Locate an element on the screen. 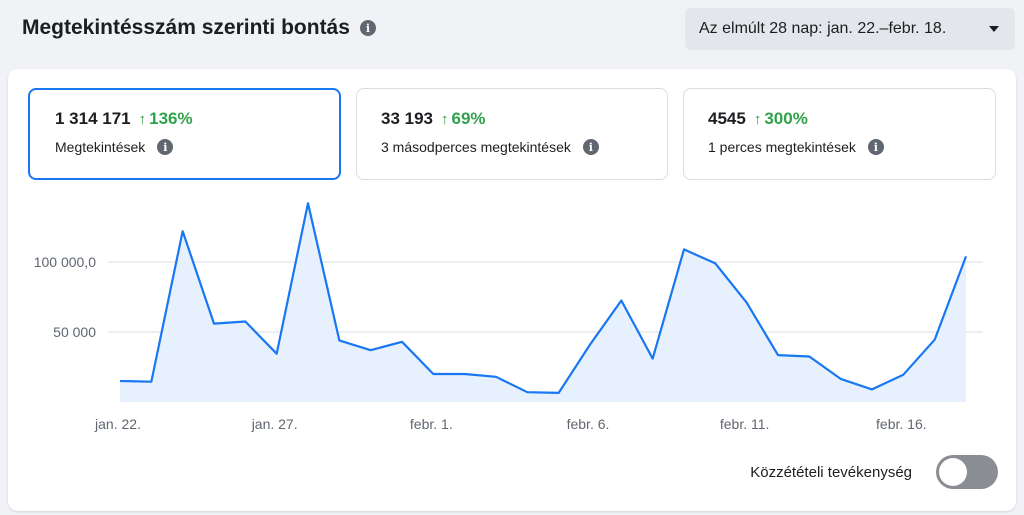  x-tick-label: febr. 11. is located at coordinates (745, 424).